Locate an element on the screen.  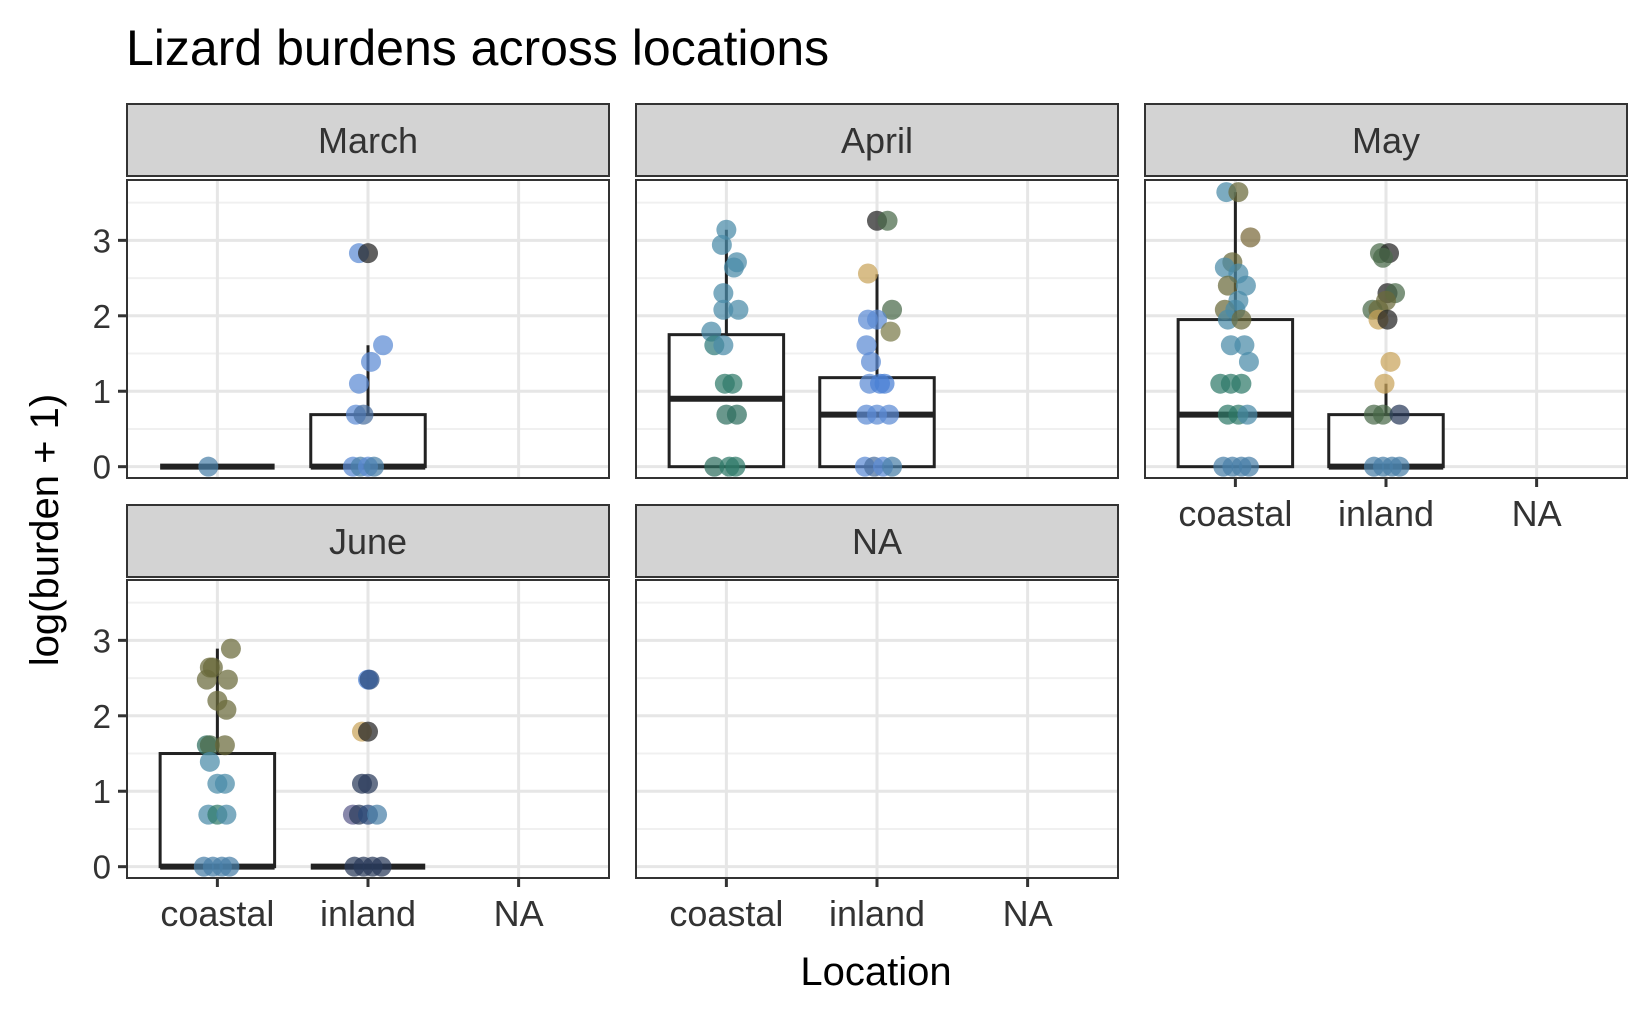
strip-label: April is located at coordinates (877, 140).